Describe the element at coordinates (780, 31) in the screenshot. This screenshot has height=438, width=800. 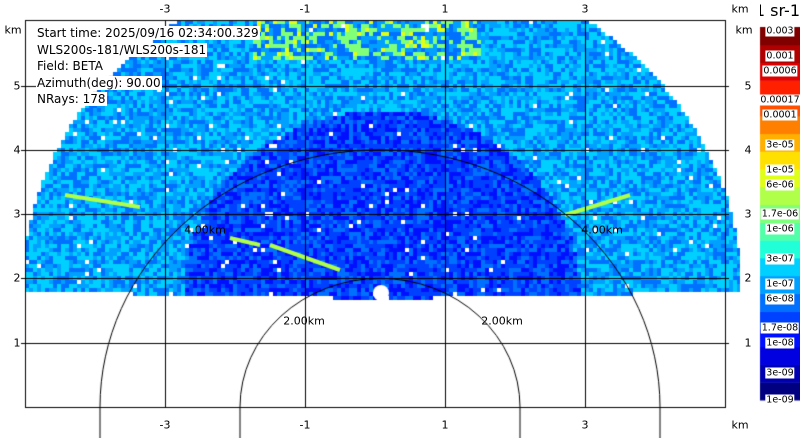
I see `colorbar-label: 0.003` at that location.